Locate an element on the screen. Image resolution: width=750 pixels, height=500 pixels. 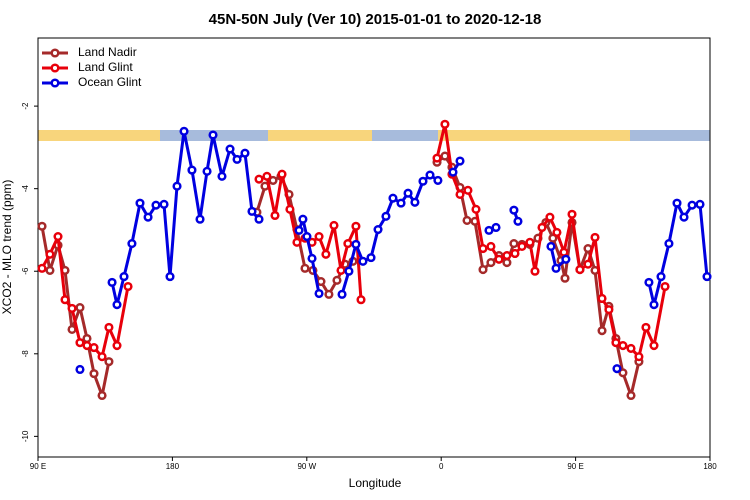
legend-label: Land Glint is located at coordinates (105, 67).